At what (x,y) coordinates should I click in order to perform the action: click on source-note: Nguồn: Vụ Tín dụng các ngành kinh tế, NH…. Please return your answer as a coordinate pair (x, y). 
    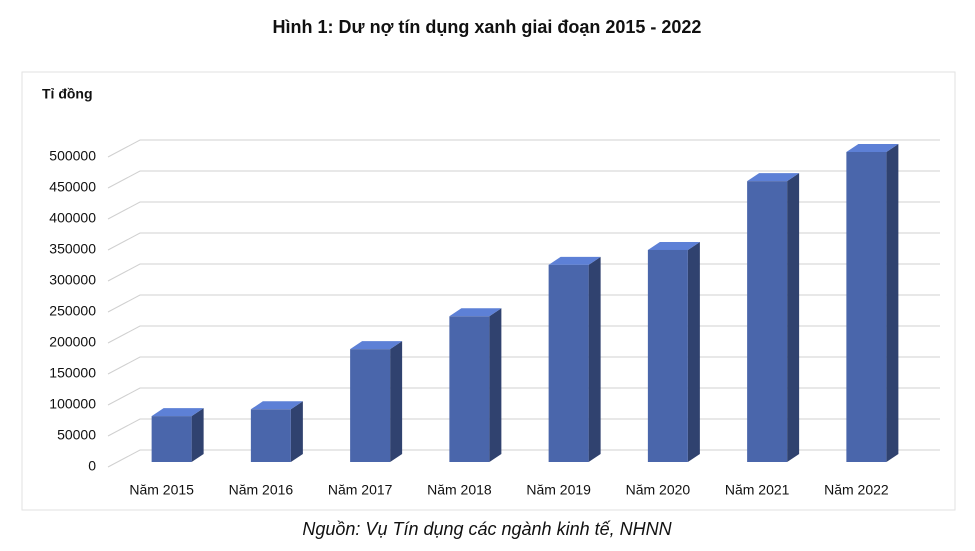
    Looking at the image, I should click on (487, 529).